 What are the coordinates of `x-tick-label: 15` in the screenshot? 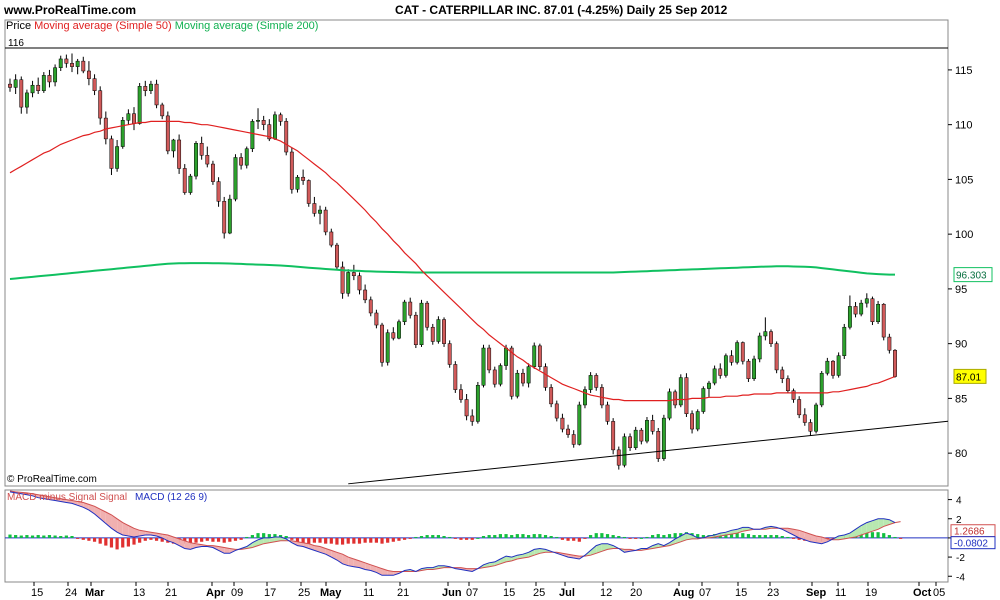 It's located at (37, 593).